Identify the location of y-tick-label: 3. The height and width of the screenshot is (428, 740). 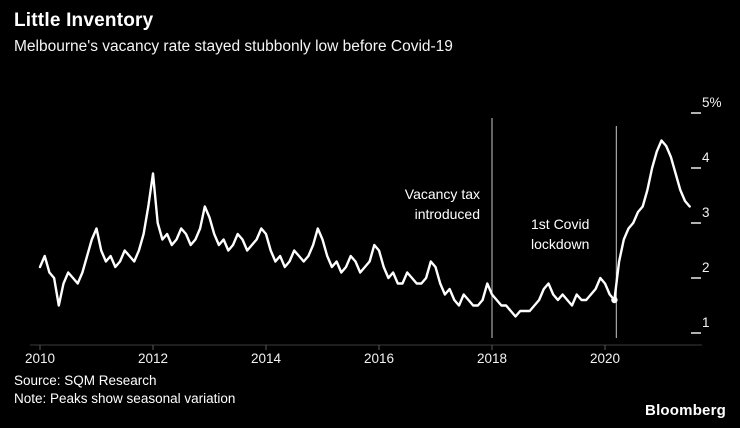
(706, 212).